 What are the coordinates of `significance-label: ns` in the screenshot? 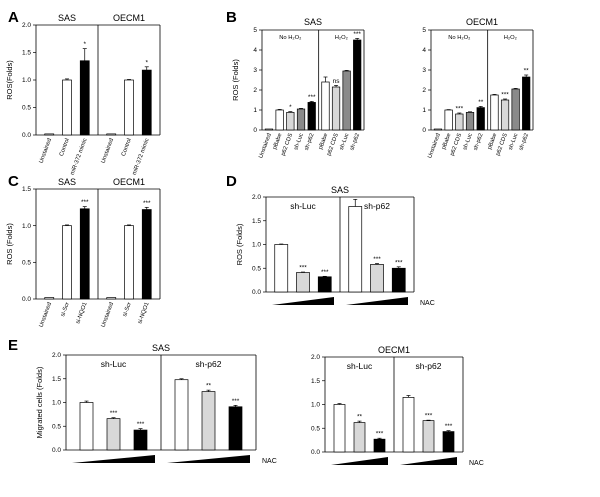 It's located at (337, 81).